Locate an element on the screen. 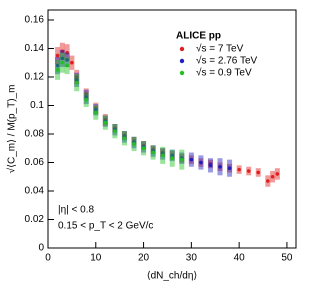 The image size is (320, 286). x-tick-label: 30 is located at coordinates (192, 258).